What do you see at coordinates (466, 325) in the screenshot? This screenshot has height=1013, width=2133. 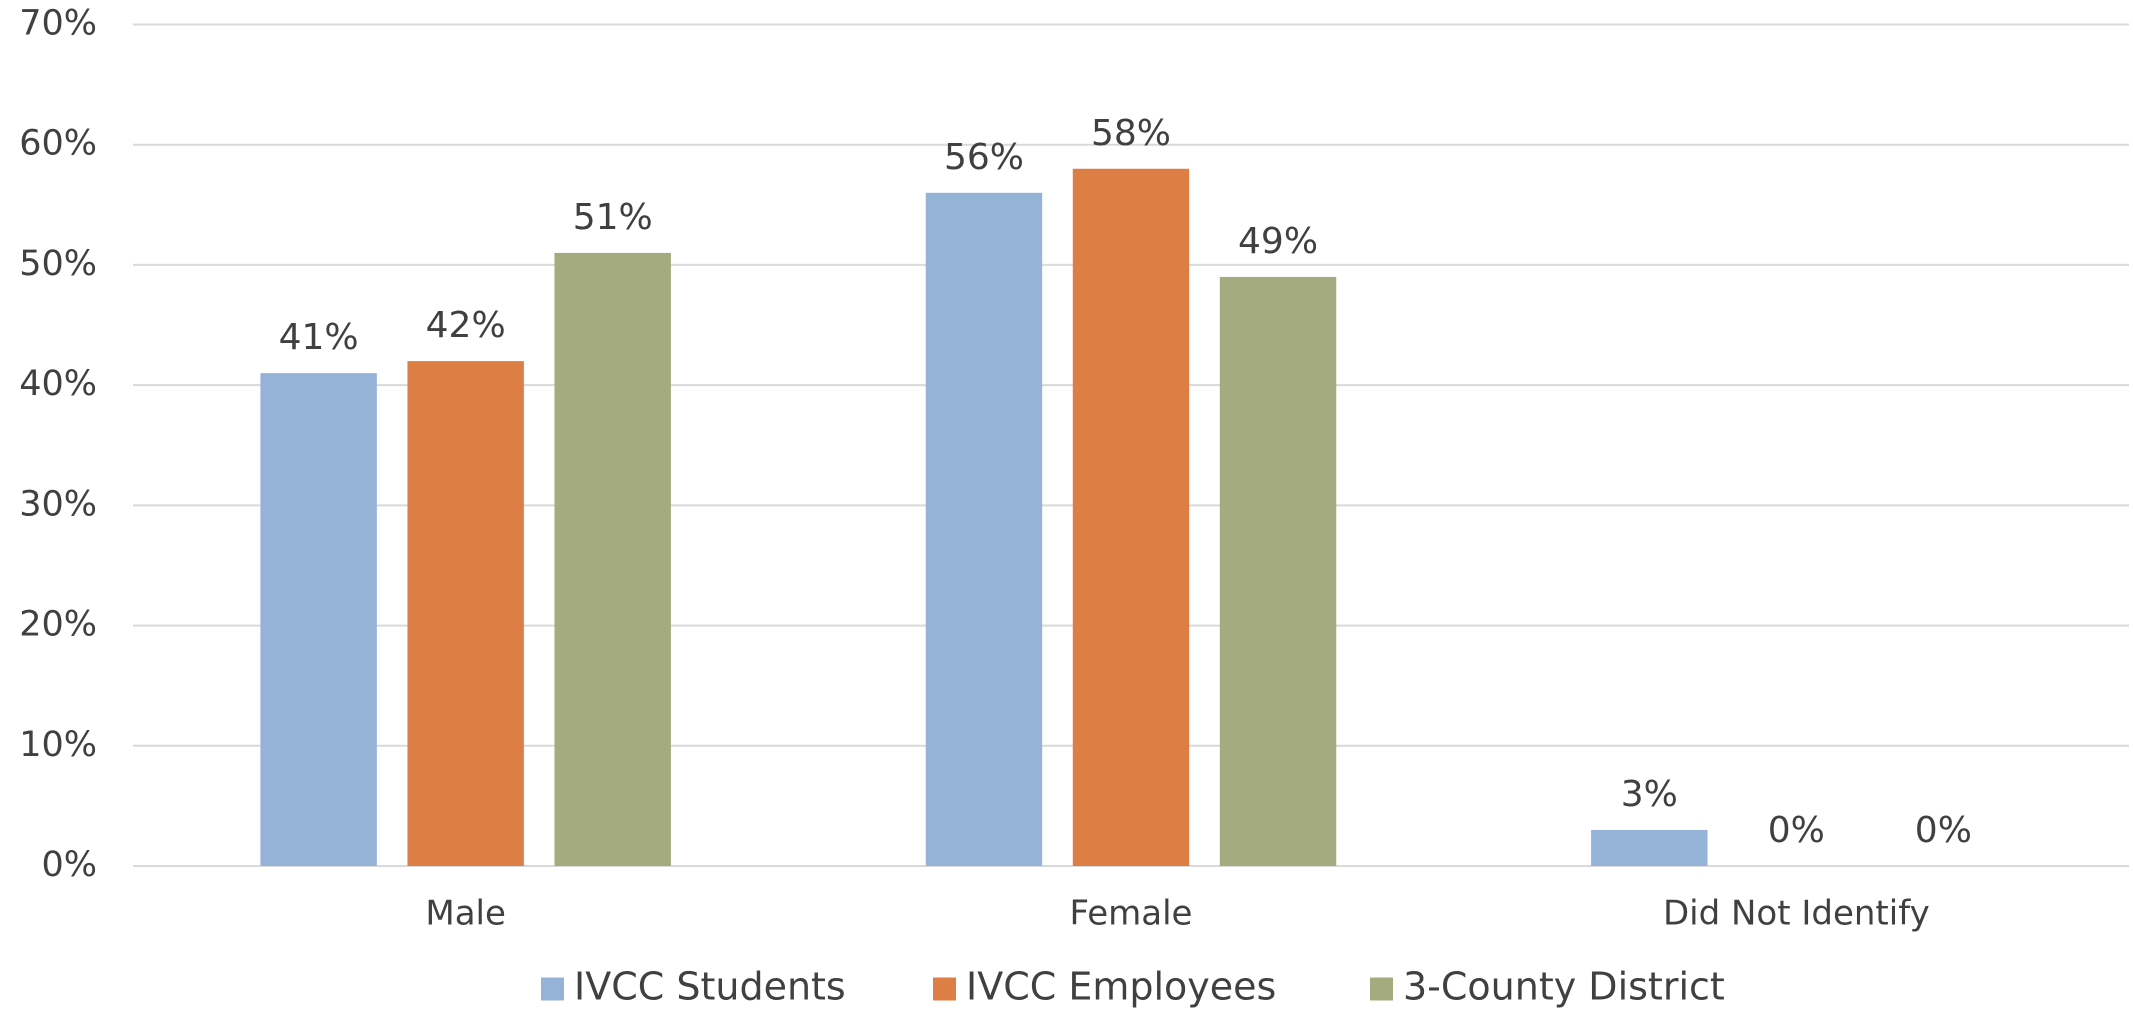 I see `value-label: 42%` at bounding box center [466, 325].